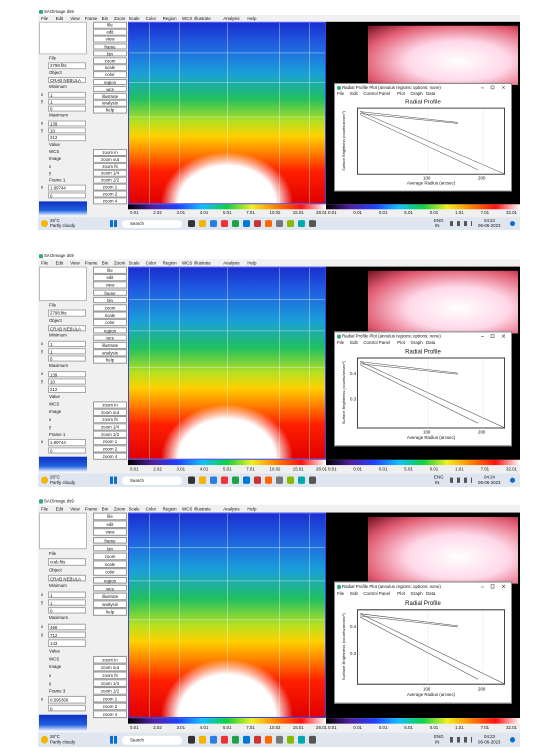  I want to click on zoom-button: zoom 1/4, so click(110, 683).